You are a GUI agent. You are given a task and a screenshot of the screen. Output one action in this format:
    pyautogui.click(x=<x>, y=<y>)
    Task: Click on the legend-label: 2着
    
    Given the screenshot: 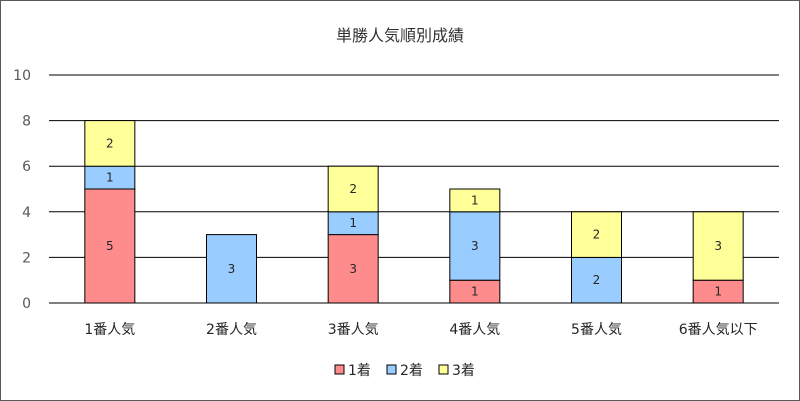 What is the action you would take?
    pyautogui.click(x=411, y=371)
    